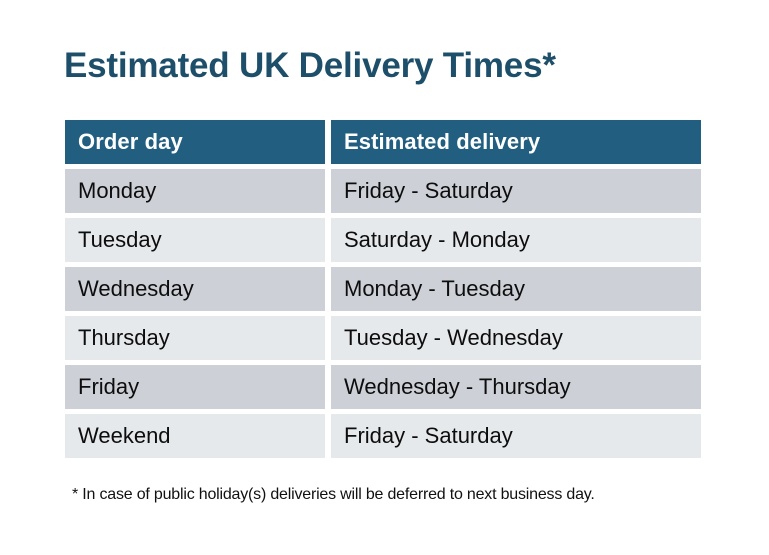 Image resolution: width=769 pixels, height=555 pixels. Describe the element at coordinates (195, 338) in the screenshot. I see `table-cell-order-day: Thursday` at that location.